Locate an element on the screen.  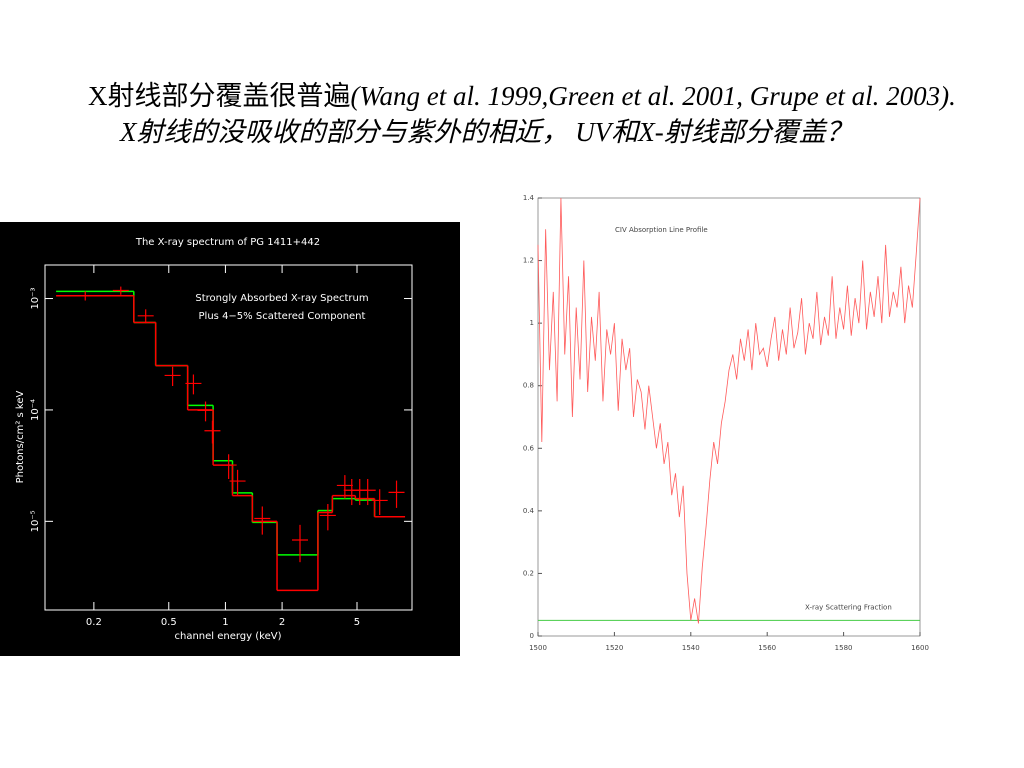
reference-label: X-ray Scattering Fraction is located at coordinates (848, 607).